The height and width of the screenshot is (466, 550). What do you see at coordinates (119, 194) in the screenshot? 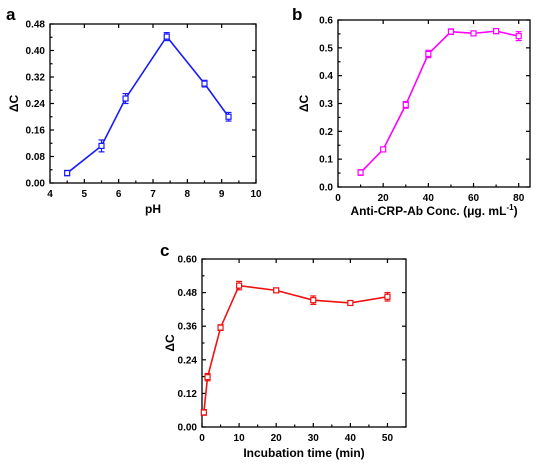
I see `x-tick-label: 6` at bounding box center [119, 194].